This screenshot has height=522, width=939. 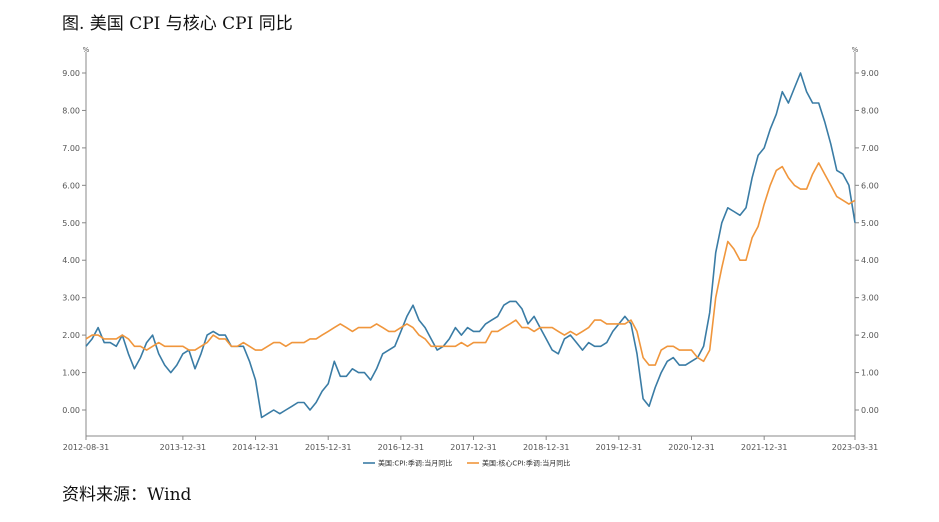 What do you see at coordinates (870, 110) in the screenshot?
I see `right-tick-label: 8.00` at bounding box center [870, 110].